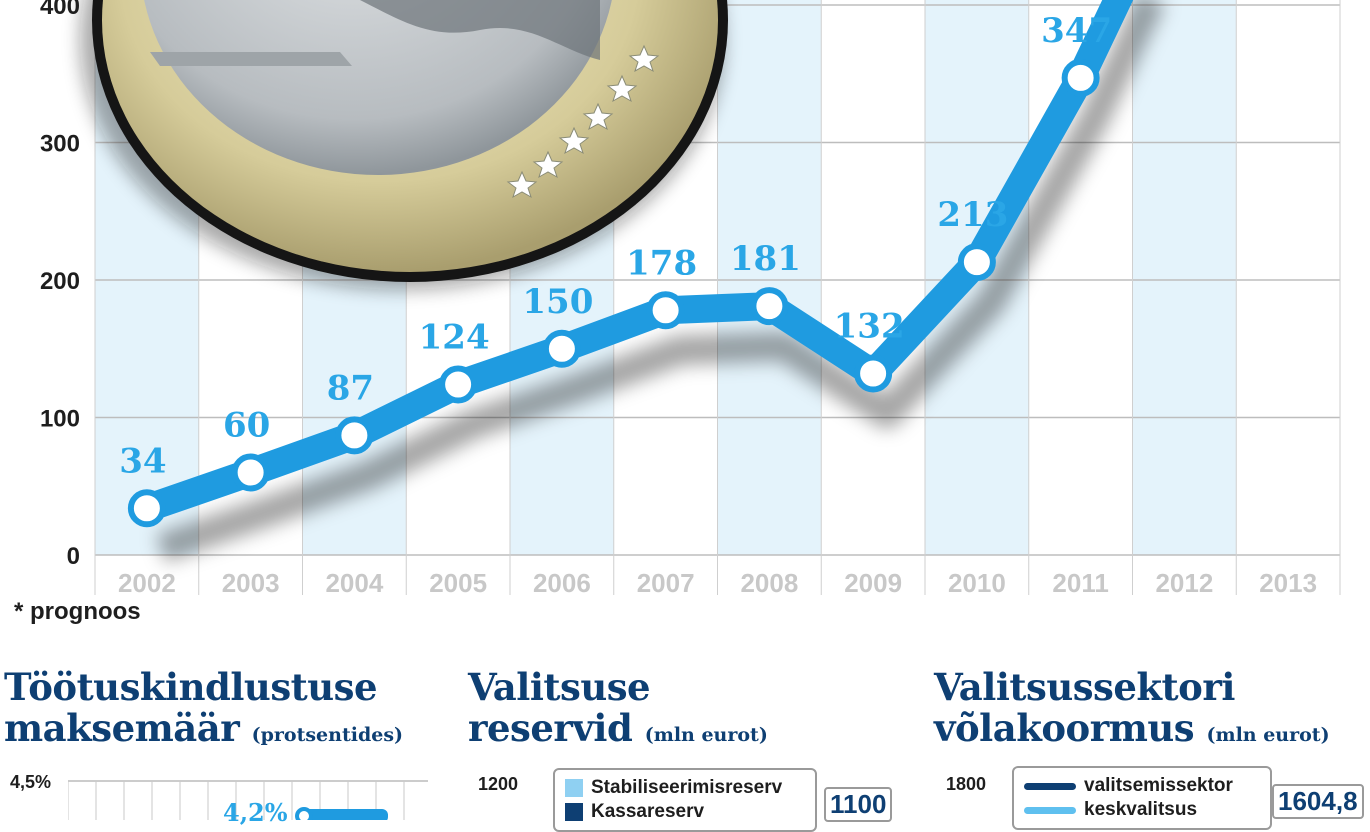 Image resolution: width=1370 pixels, height=832 pixels. I want to click on x-tick-label: 2007, so click(666, 583).